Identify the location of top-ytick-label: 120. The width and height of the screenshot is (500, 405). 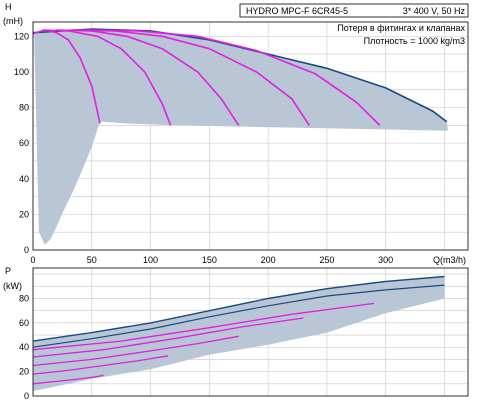
(21, 36).